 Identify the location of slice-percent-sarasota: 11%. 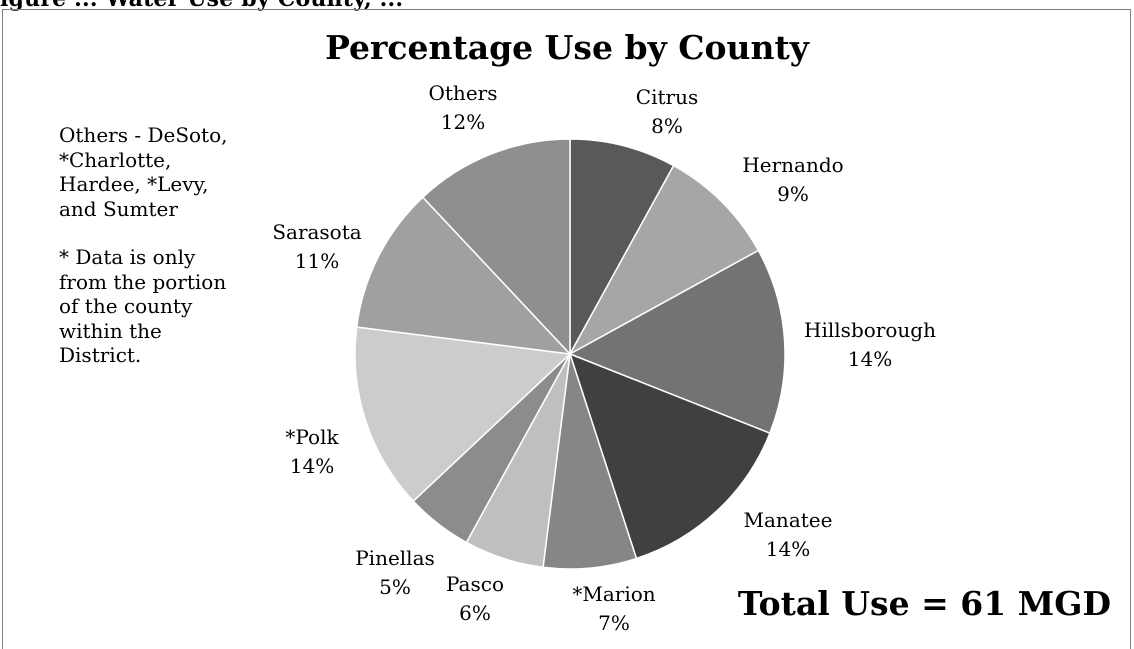
(317, 261).